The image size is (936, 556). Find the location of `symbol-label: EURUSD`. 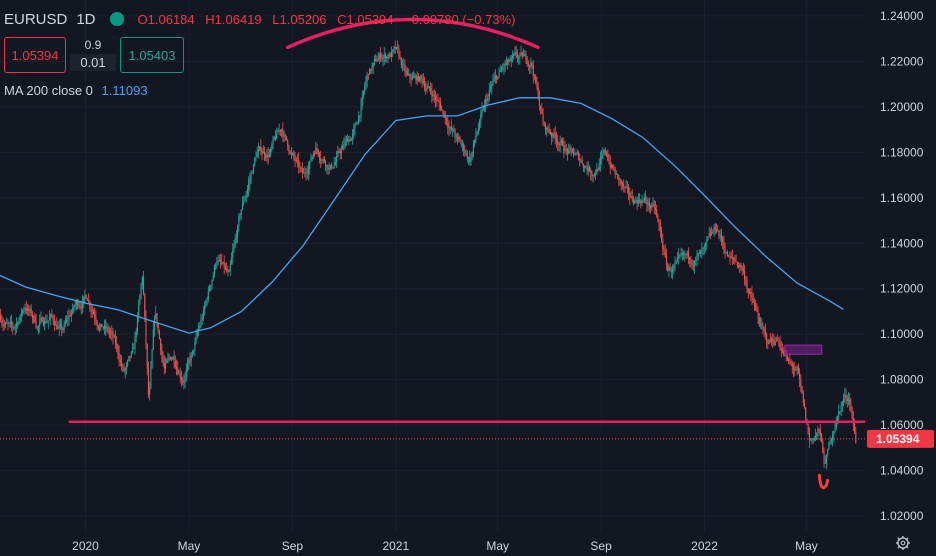

symbol-label: EURUSD is located at coordinates (36, 19).